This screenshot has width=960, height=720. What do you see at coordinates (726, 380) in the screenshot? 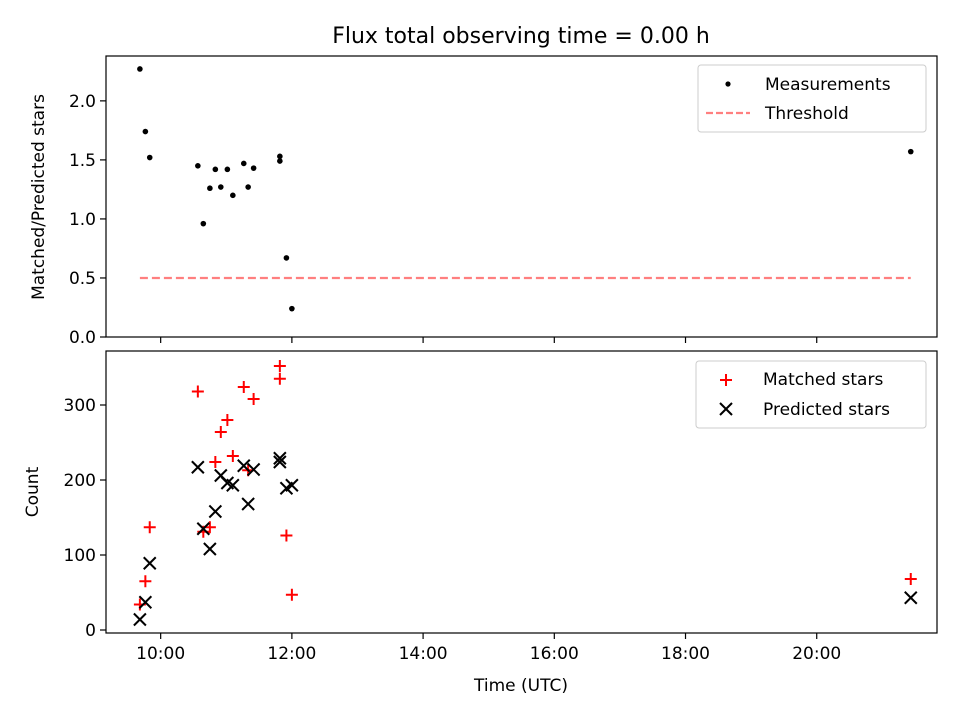
I see `legend-matched-marker` at bounding box center [726, 380].